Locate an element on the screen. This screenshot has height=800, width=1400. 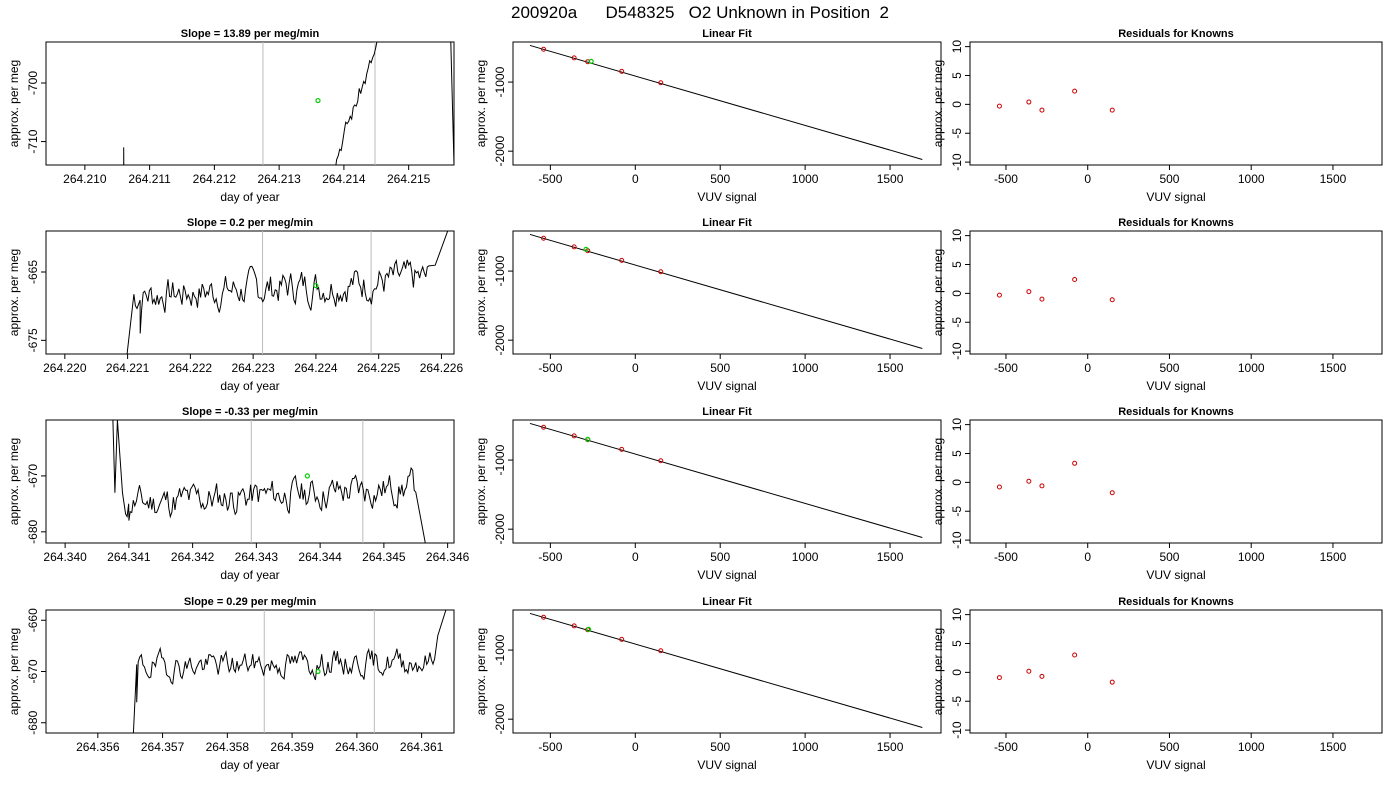
x-tick-label: 264.211 is located at coordinates (149, 179).